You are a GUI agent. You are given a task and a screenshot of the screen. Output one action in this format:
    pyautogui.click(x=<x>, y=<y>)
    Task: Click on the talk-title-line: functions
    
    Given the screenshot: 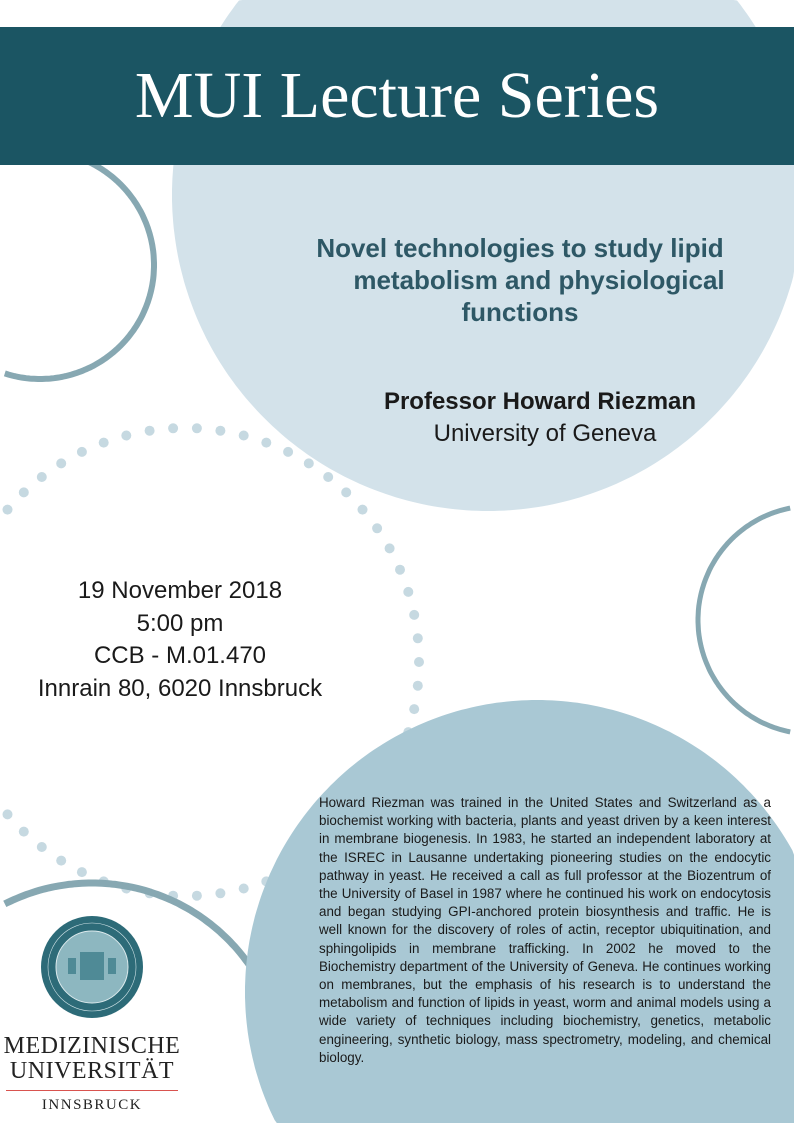 What is the action you would take?
    pyautogui.click(x=520, y=312)
    